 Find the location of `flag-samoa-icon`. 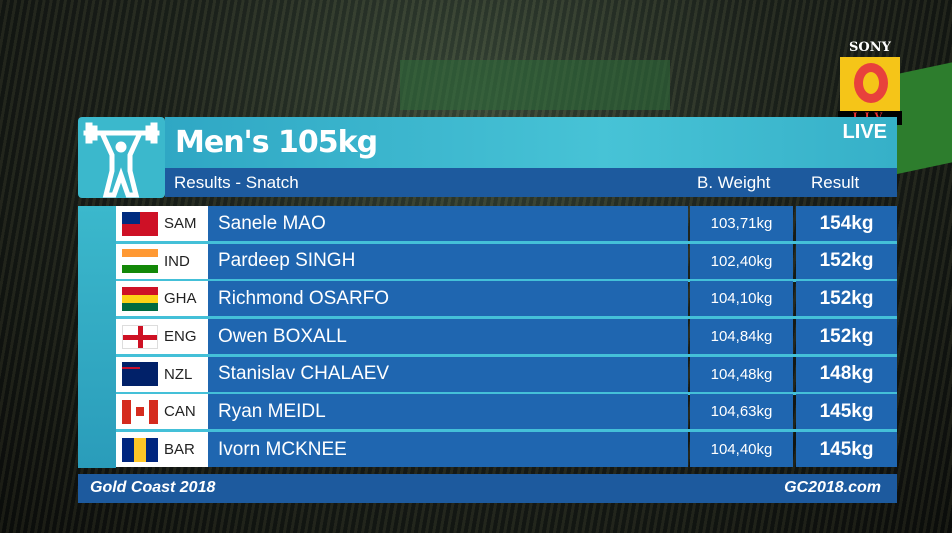

flag-samoa-icon is located at coordinates (140, 223).